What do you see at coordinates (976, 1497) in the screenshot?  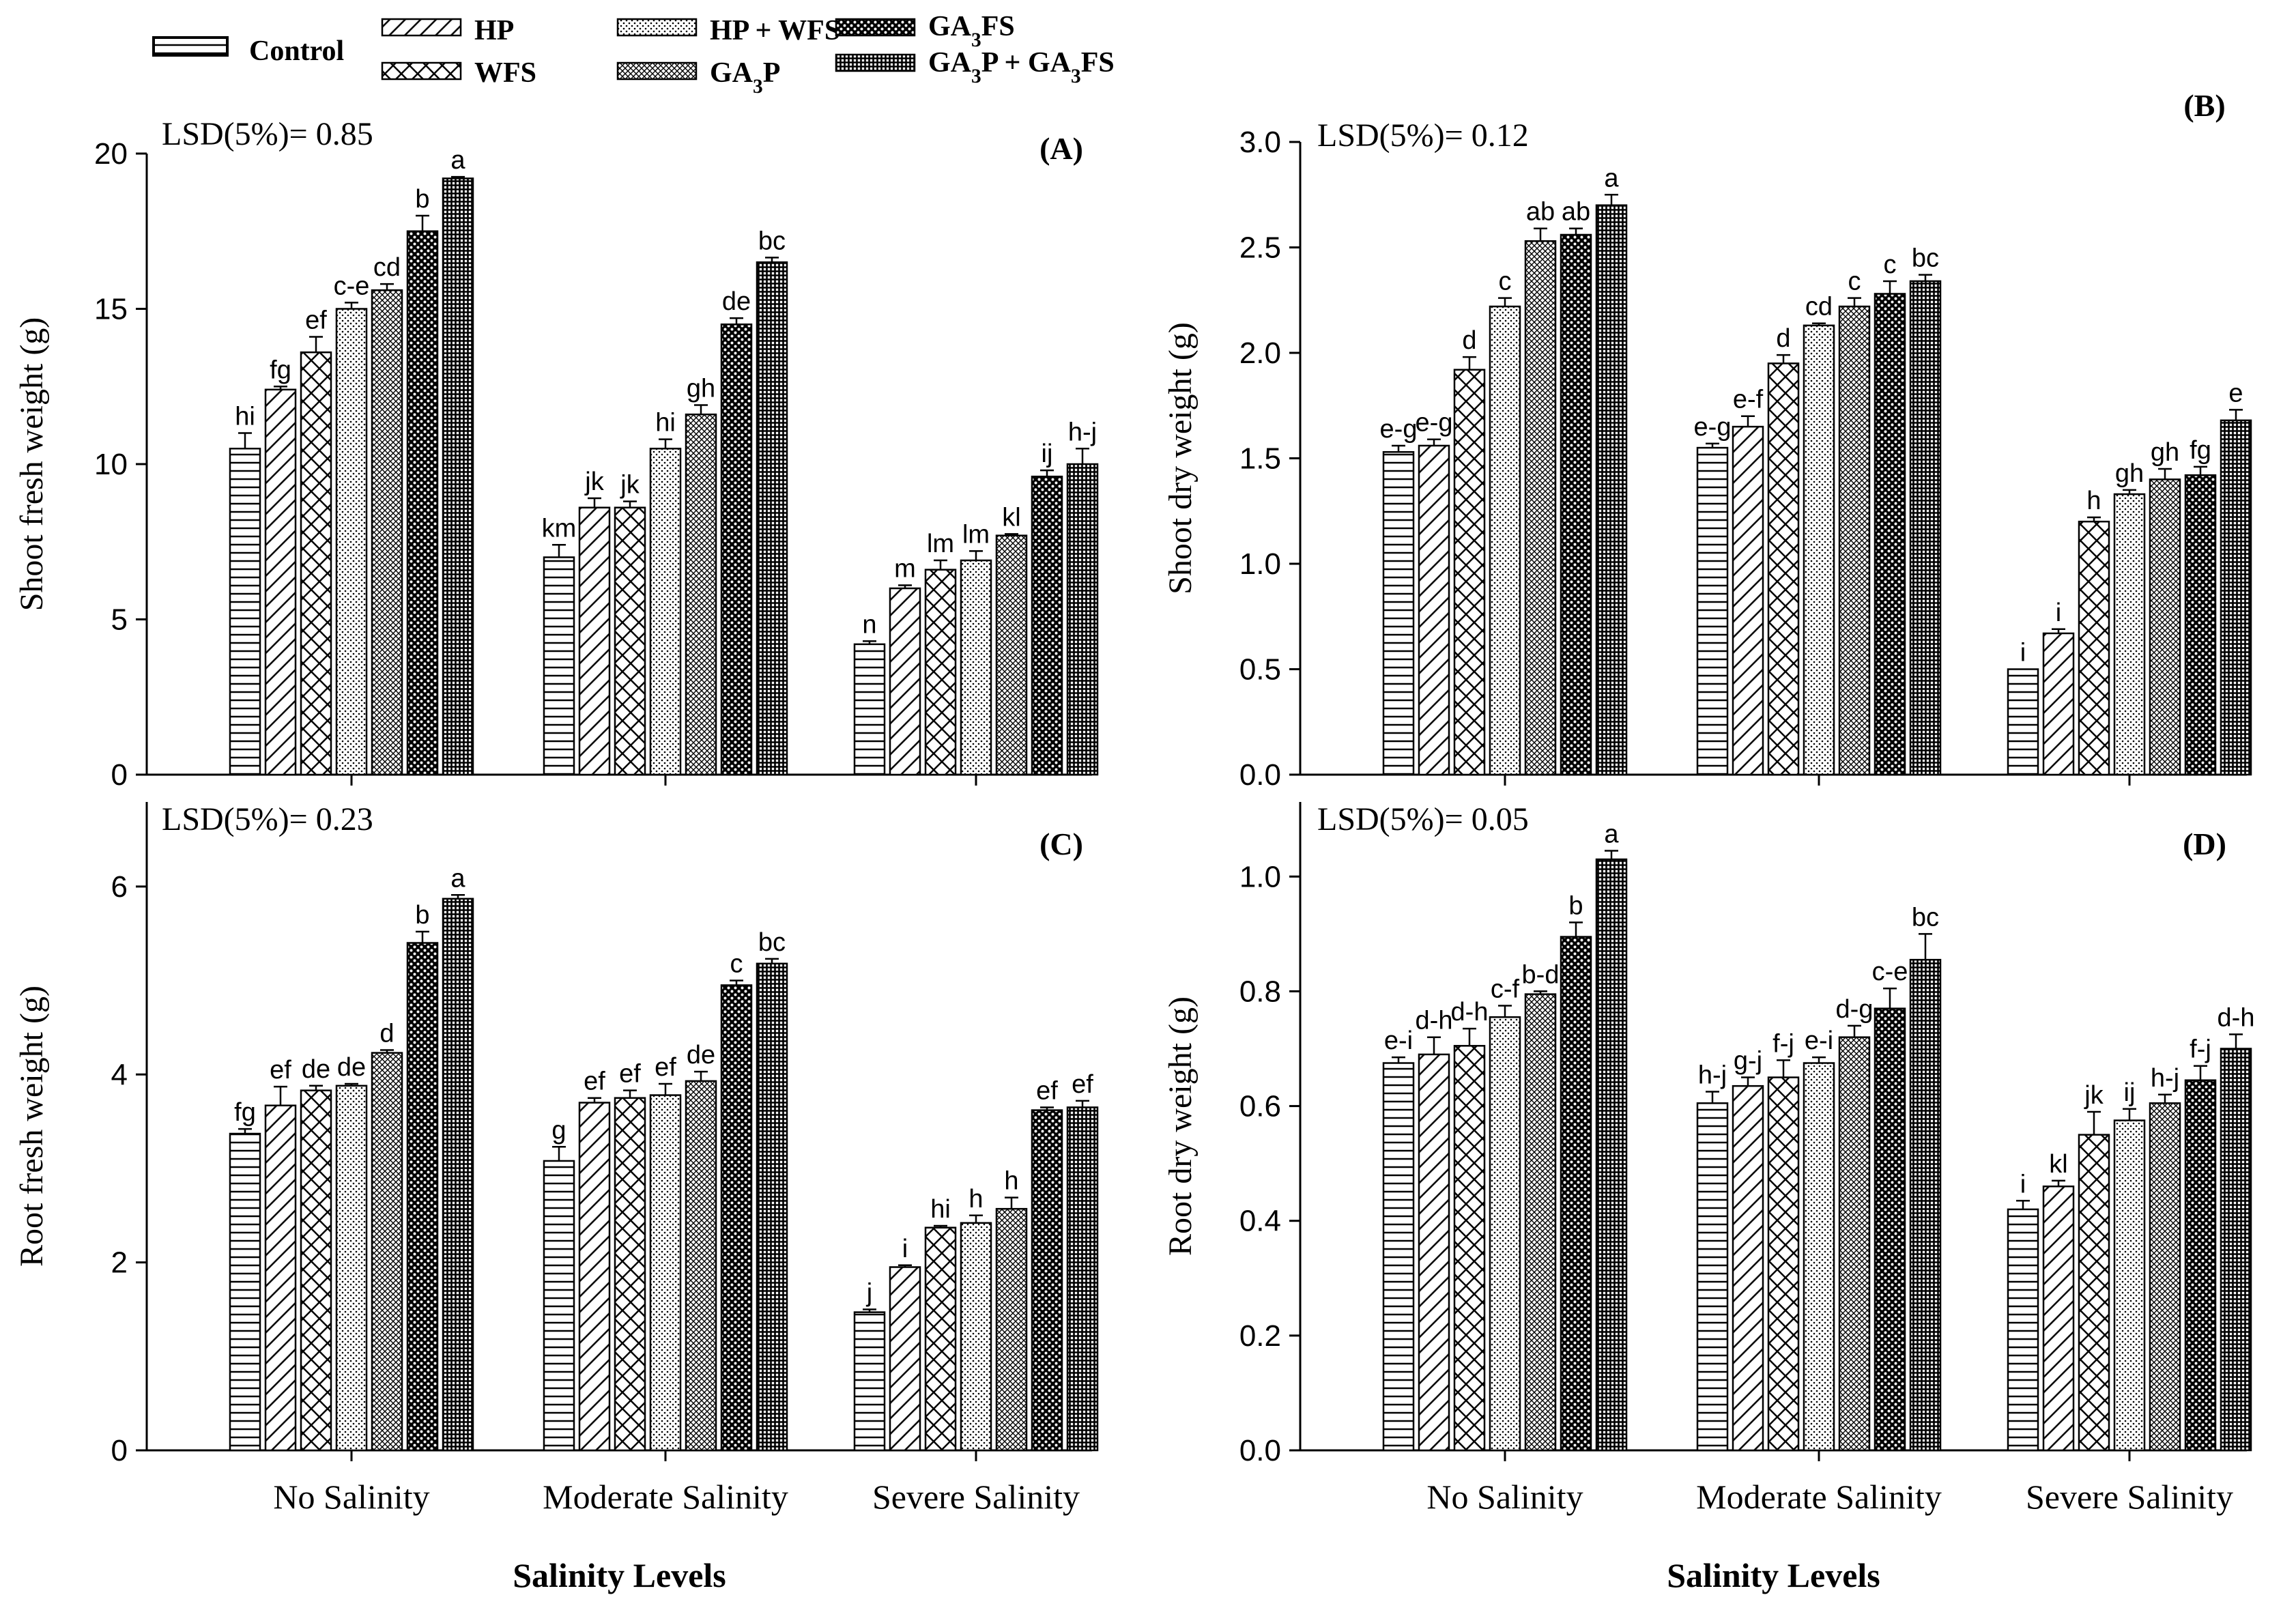 I see `x-tick-label: Severe Salinity` at bounding box center [976, 1497].